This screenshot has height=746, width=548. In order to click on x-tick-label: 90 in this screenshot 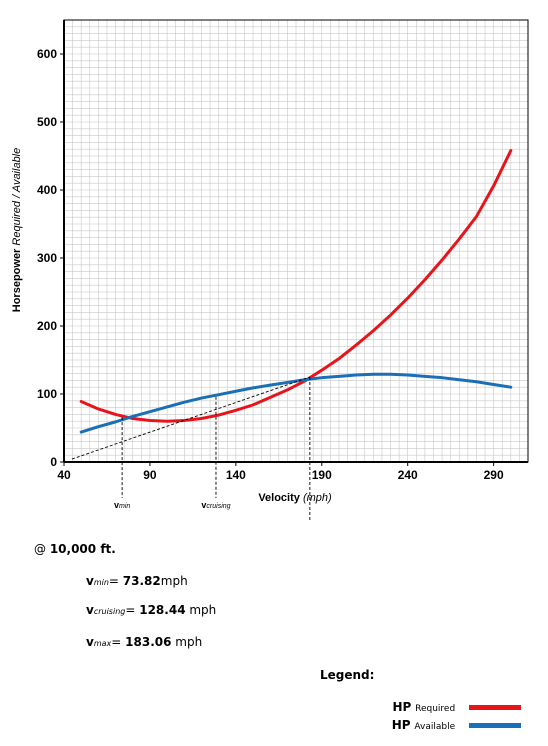, I will do `click(150, 475)`.